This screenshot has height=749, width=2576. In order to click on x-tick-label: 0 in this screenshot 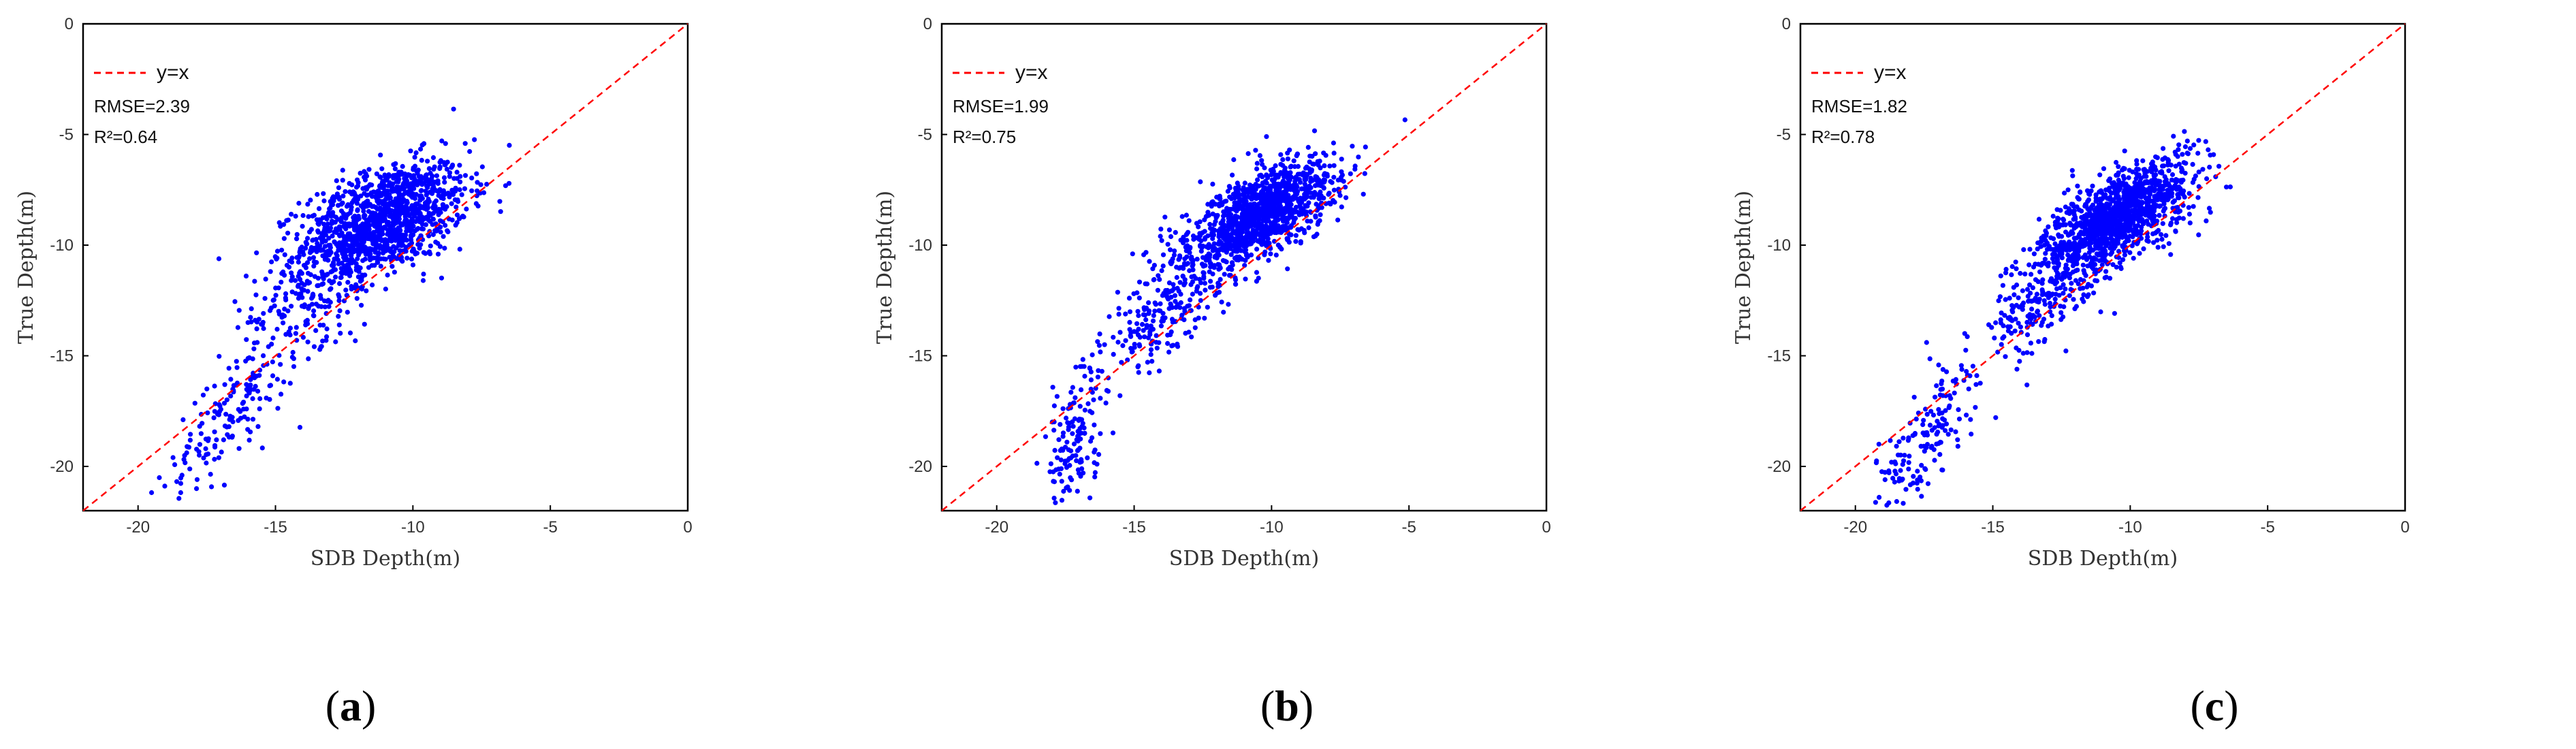, I will do `click(2404, 527)`.